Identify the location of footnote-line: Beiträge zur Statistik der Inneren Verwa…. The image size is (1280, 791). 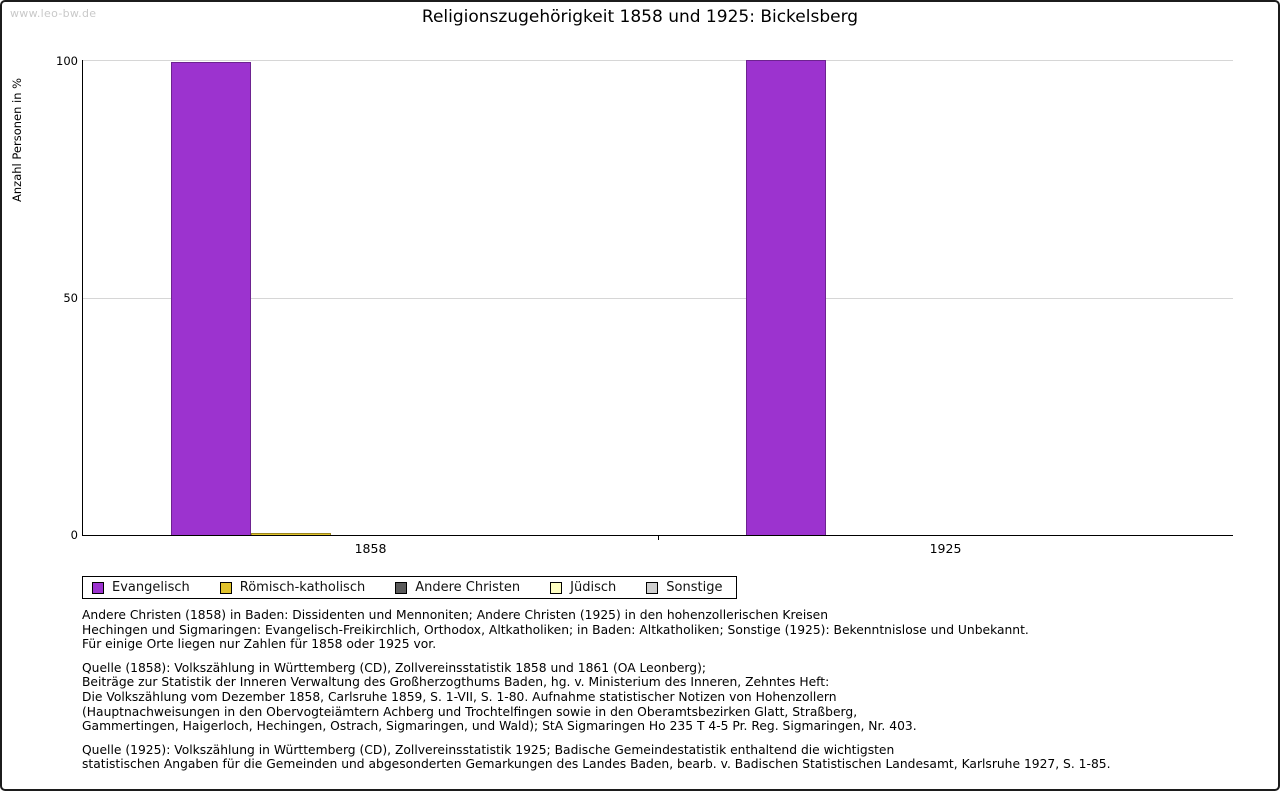
(456, 682).